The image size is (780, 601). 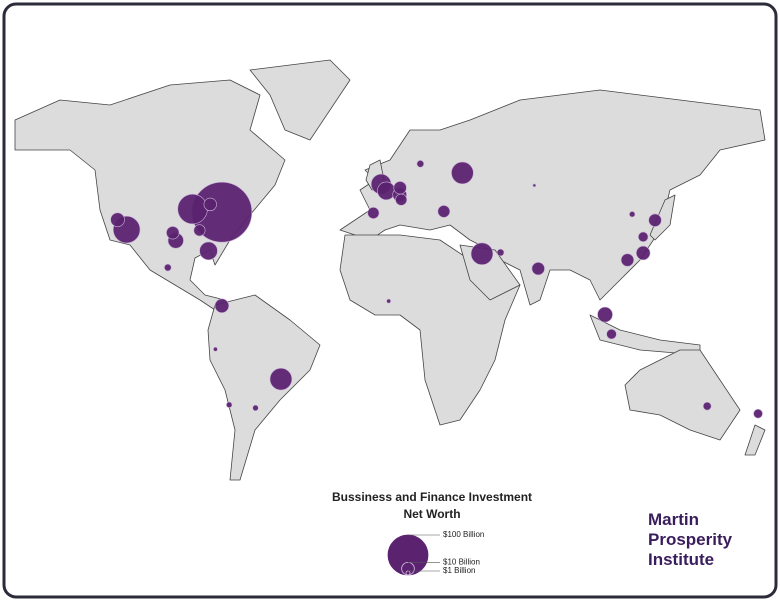 I want to click on legend-label: $100 Billion, so click(x=463, y=534).